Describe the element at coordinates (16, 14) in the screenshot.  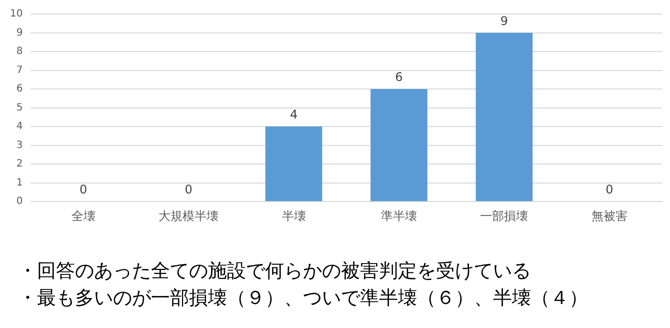
I see `y-tick-label: 10` at that location.